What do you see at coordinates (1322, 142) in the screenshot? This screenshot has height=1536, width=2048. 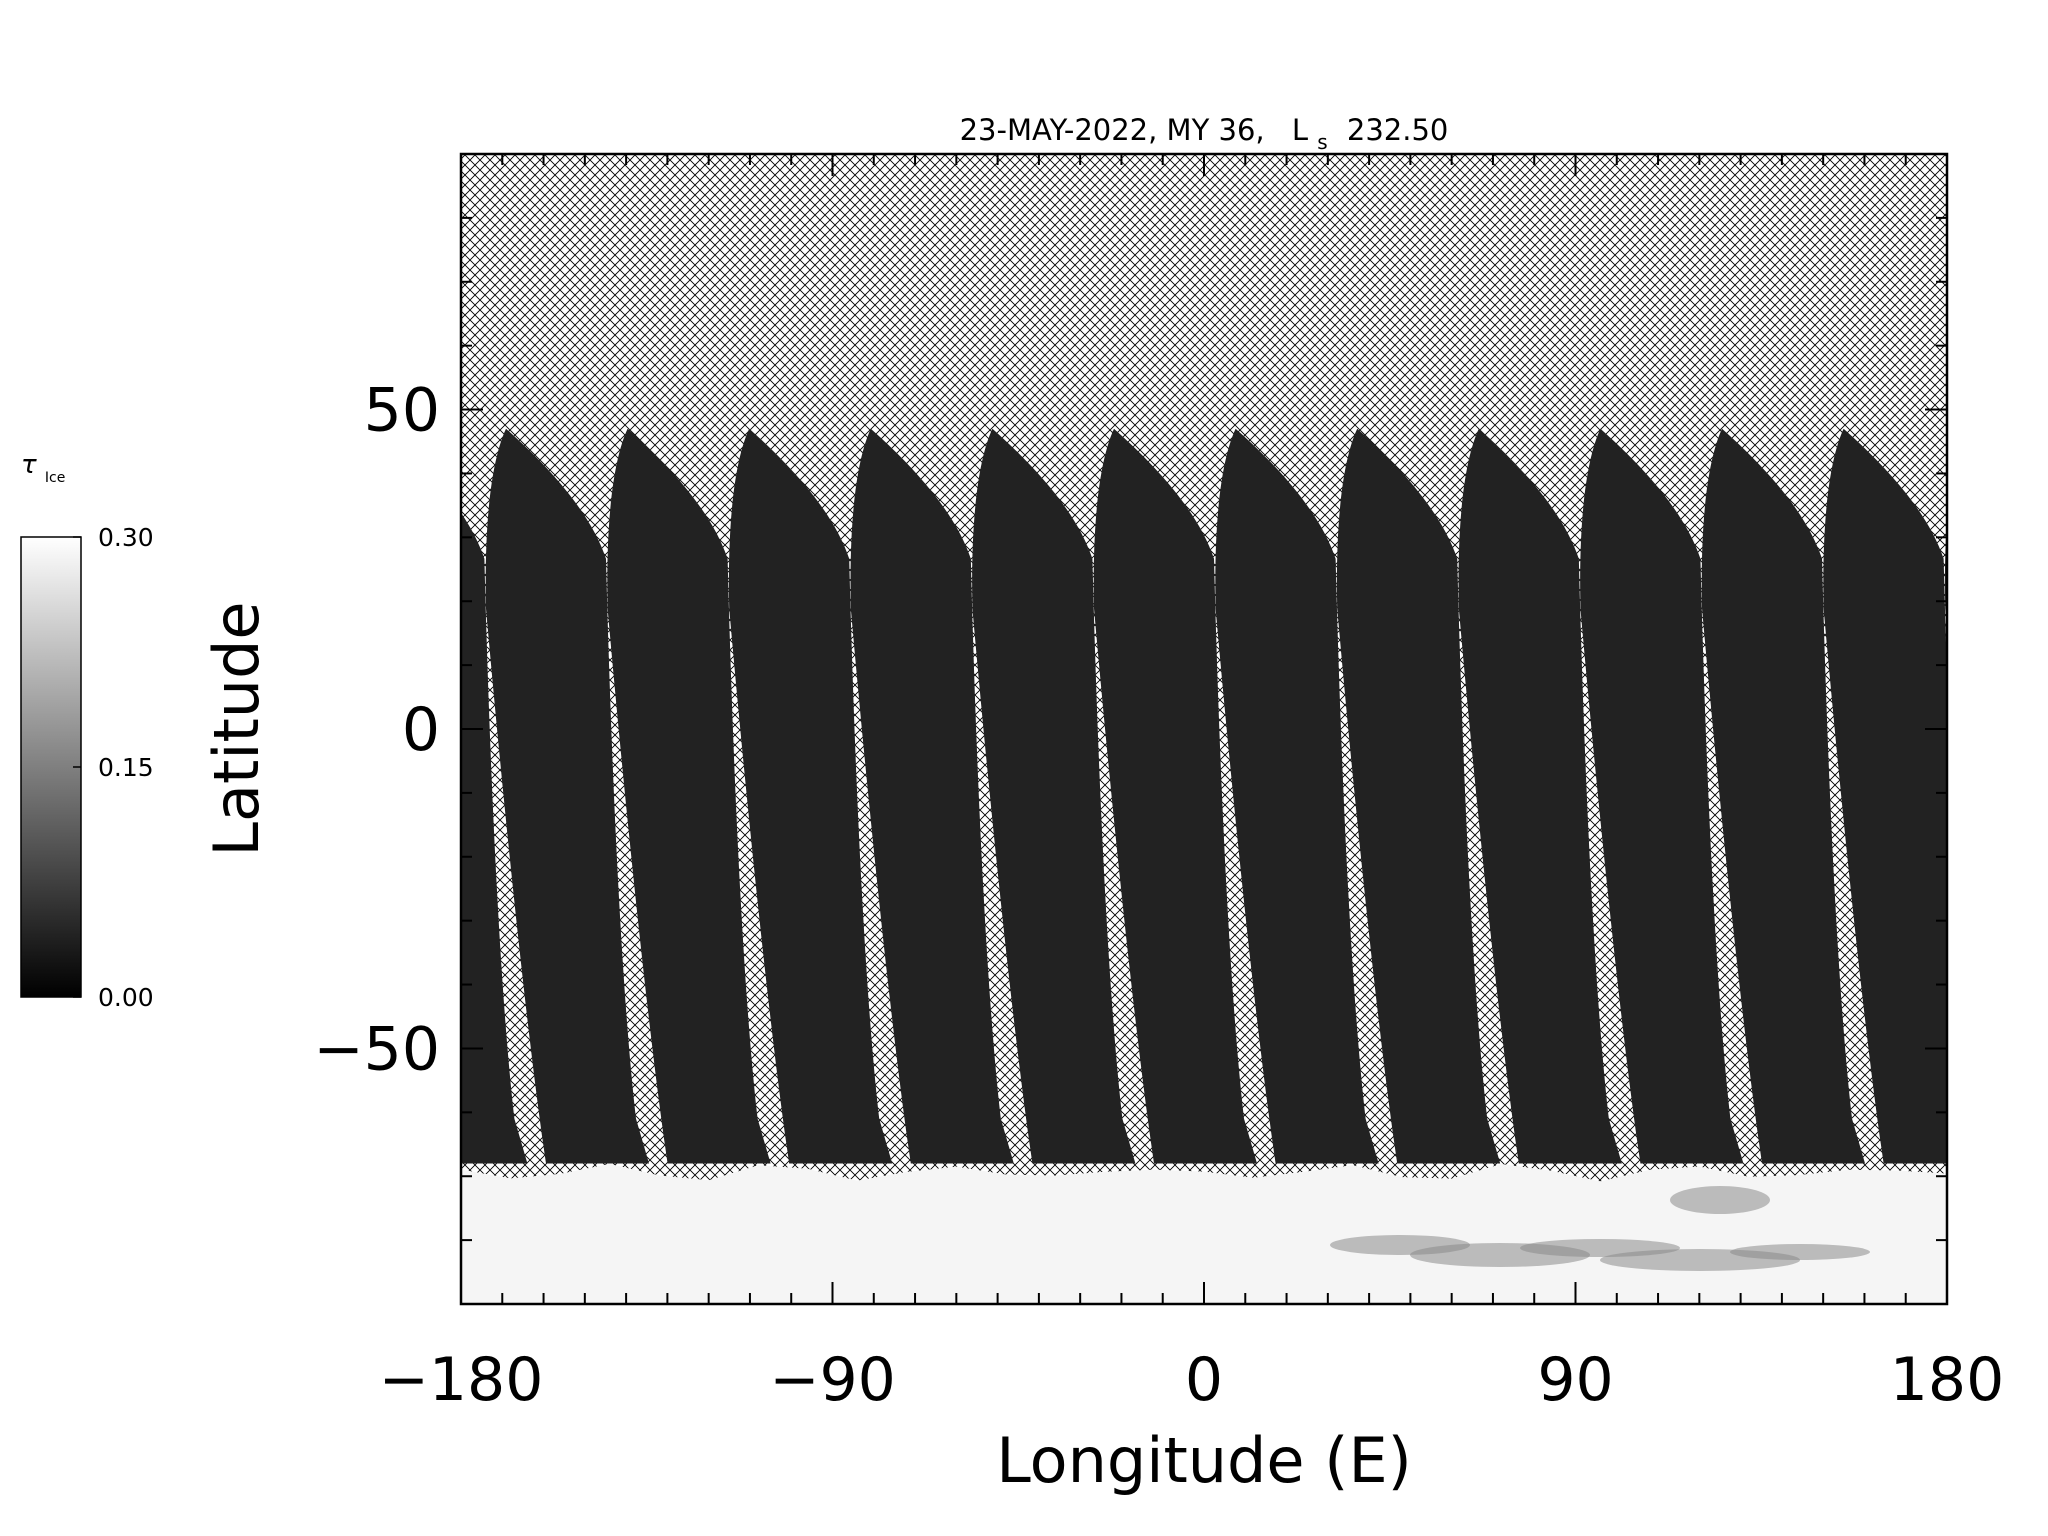 I see `title-ls-subscript: s` at bounding box center [1322, 142].